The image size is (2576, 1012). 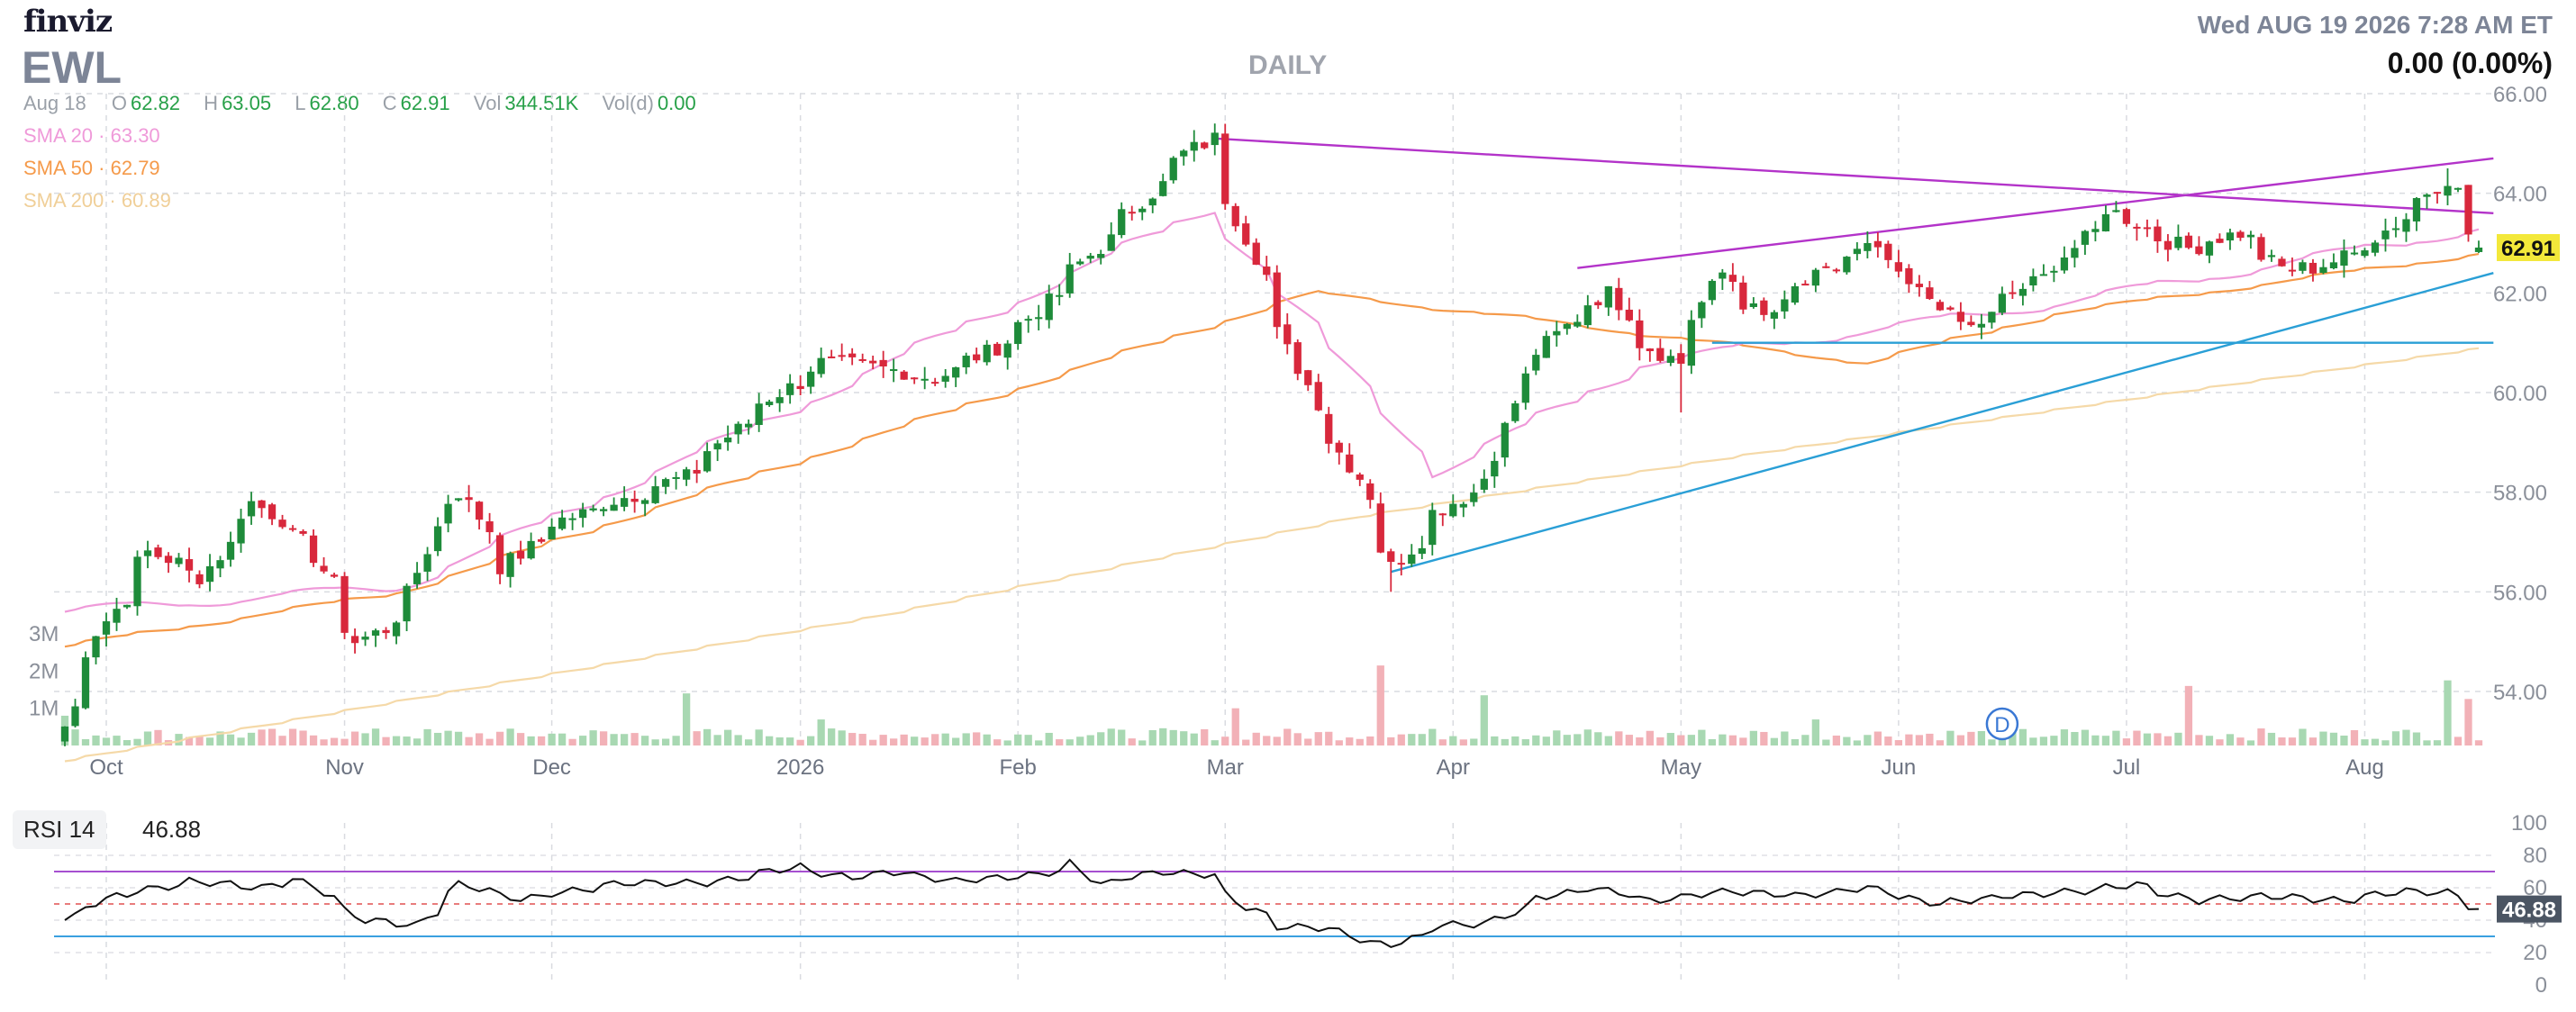 I want to click on dividend-marker-label: D, so click(x=2002, y=725).